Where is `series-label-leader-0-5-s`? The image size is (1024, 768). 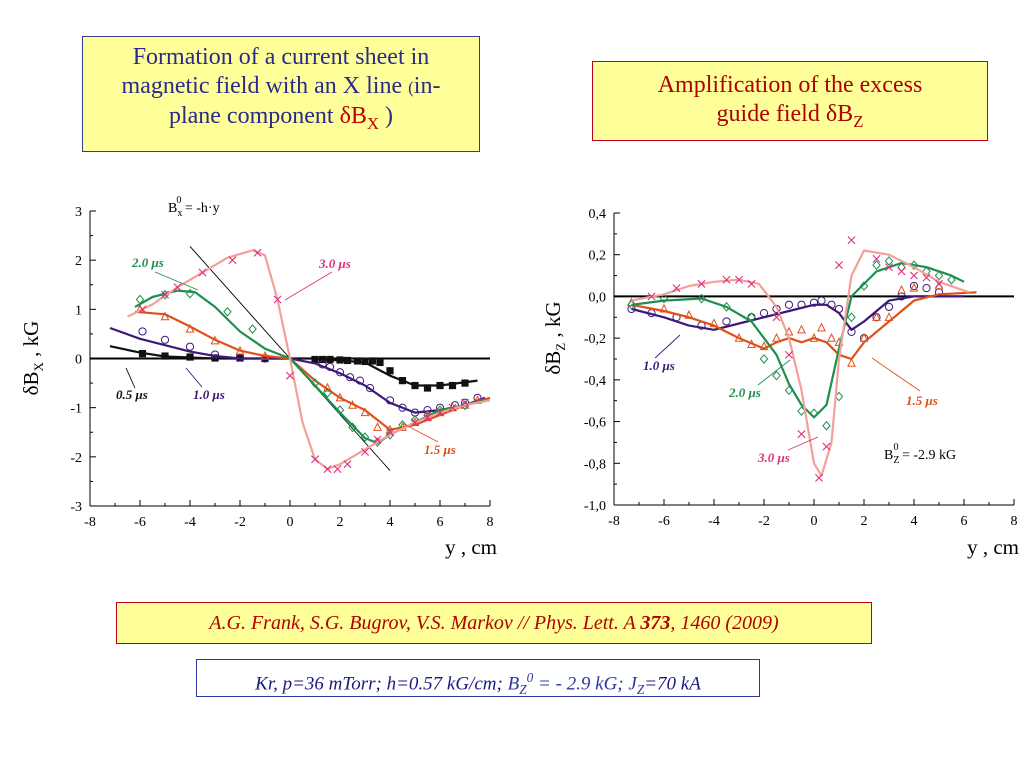
series-label-leader-0-5-s is located at coordinates (130, 378).